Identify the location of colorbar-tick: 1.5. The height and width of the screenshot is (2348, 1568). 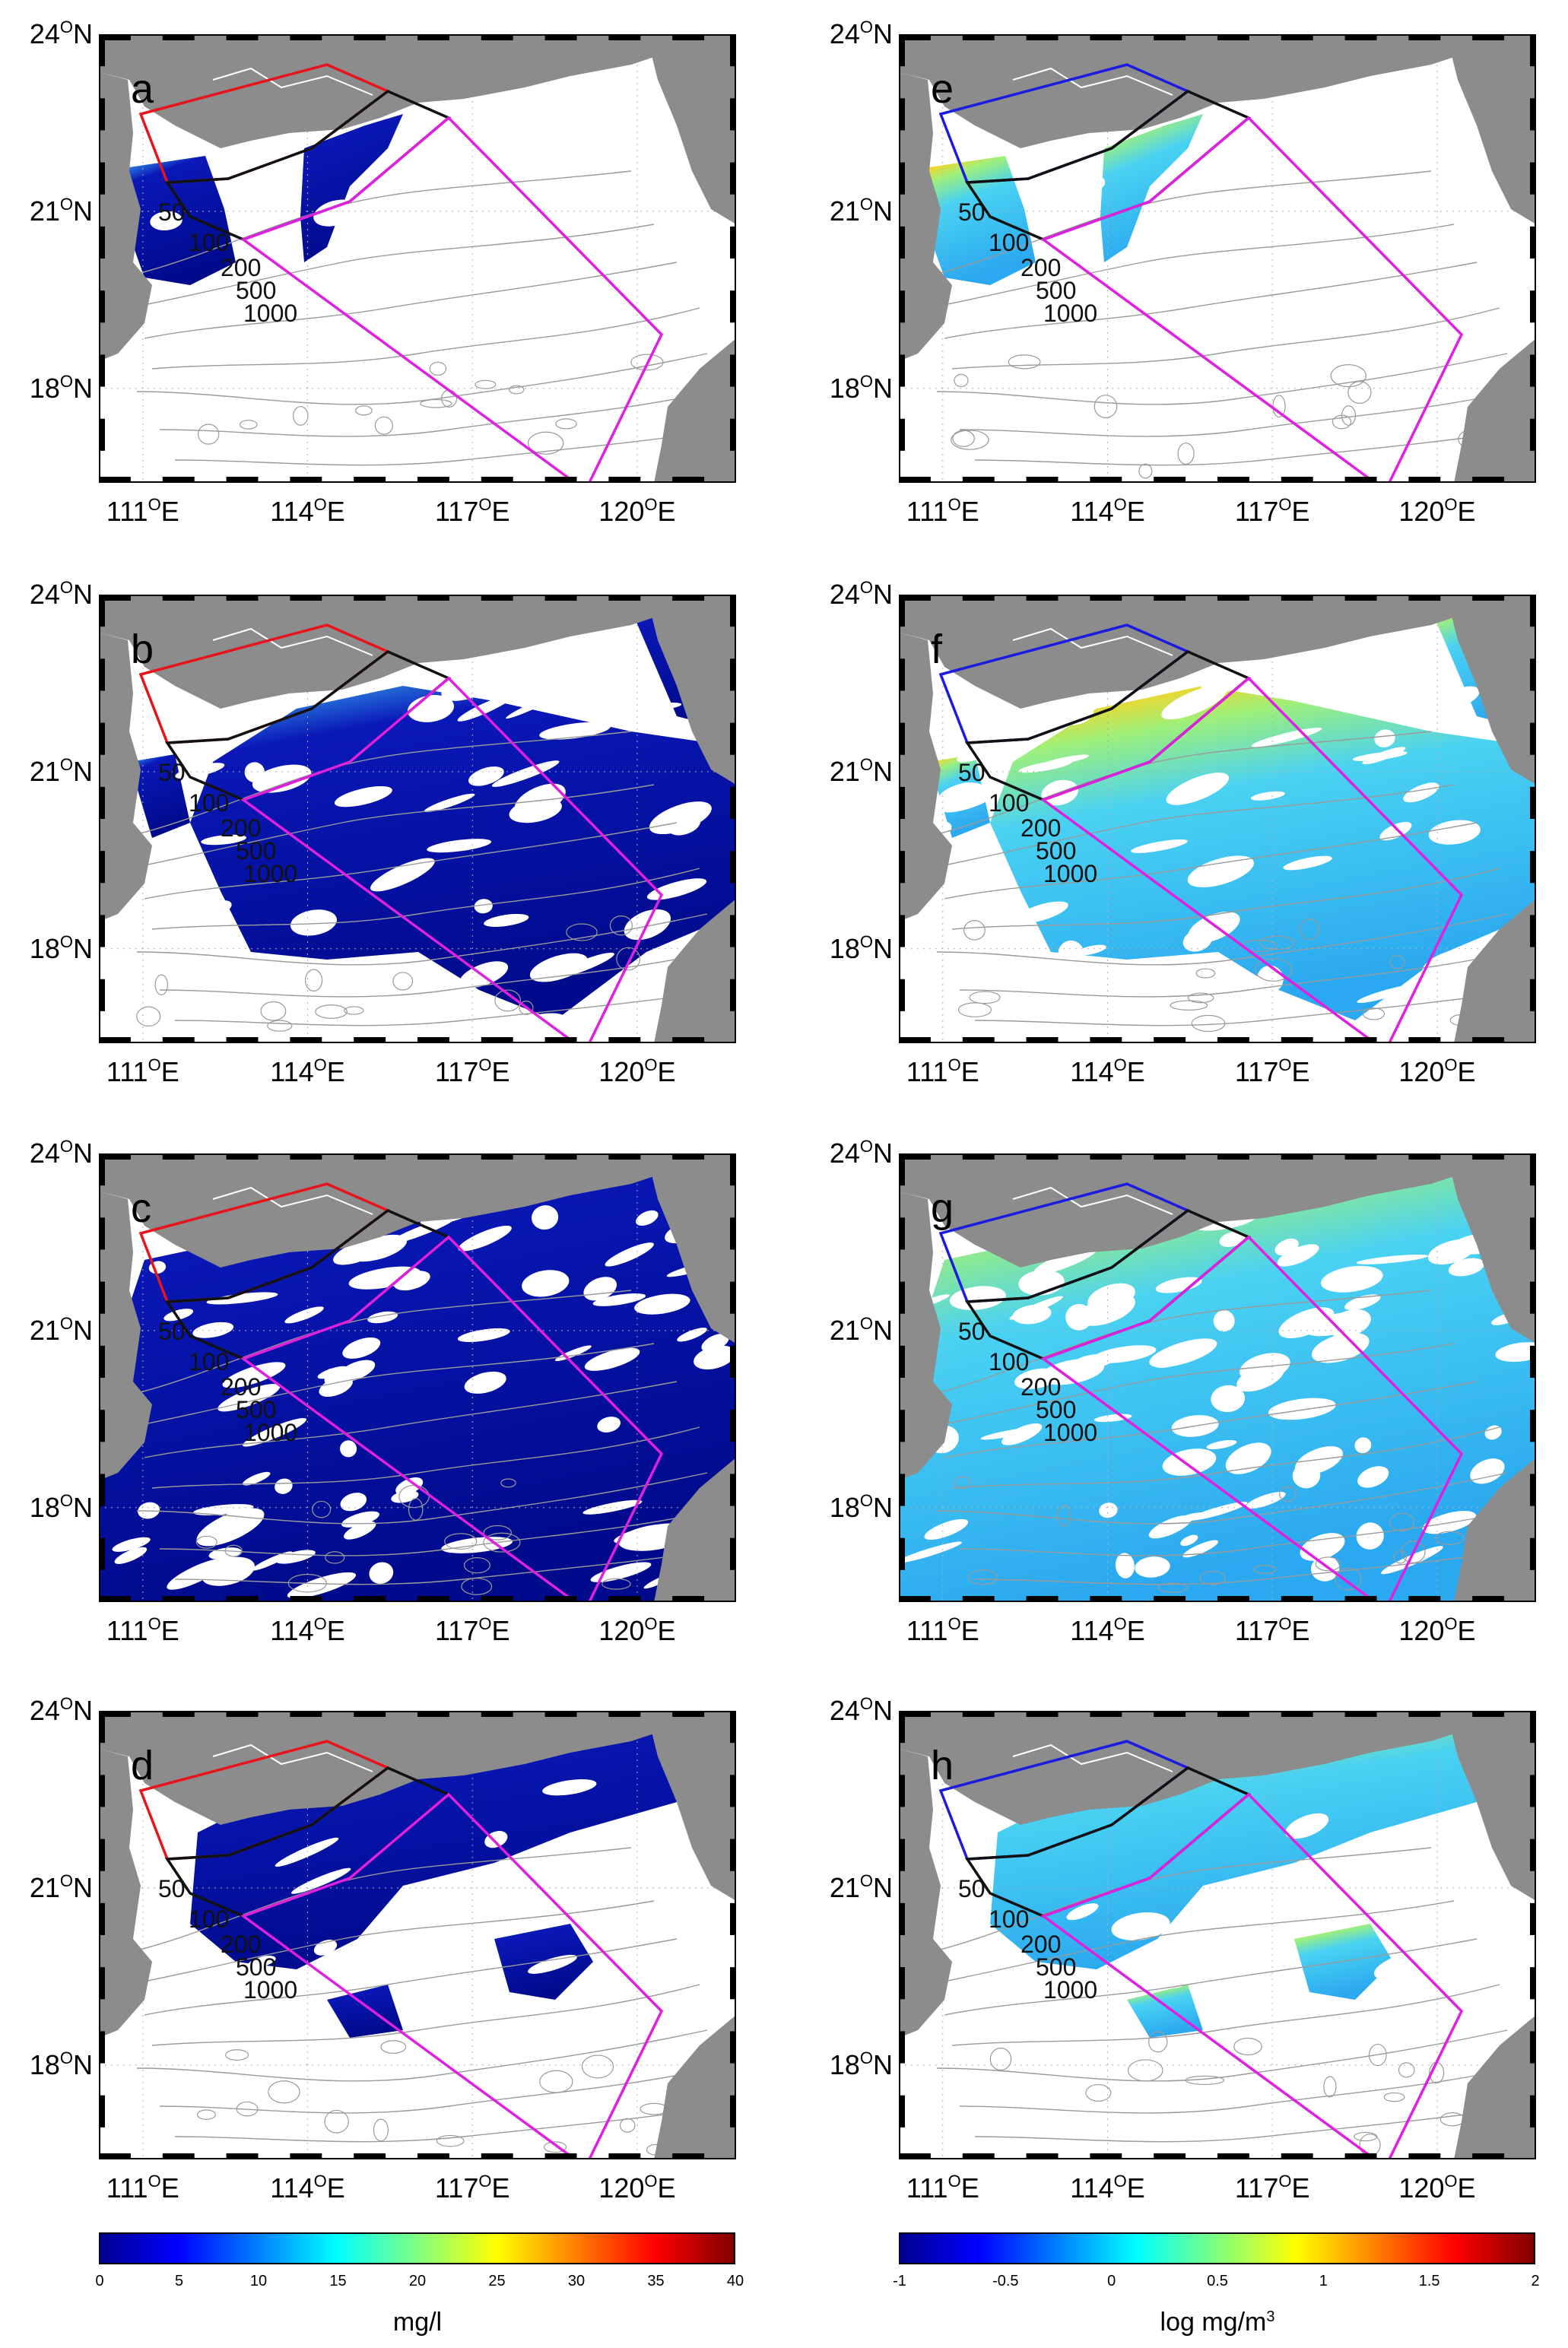
(1429, 2281).